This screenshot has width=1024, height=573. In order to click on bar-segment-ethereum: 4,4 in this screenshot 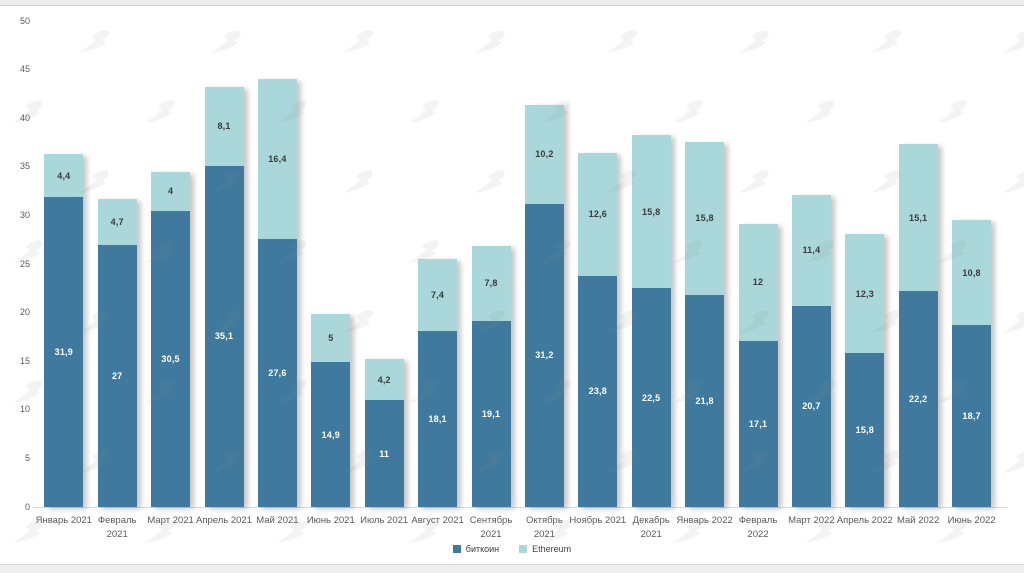, I will do `click(64, 175)`.